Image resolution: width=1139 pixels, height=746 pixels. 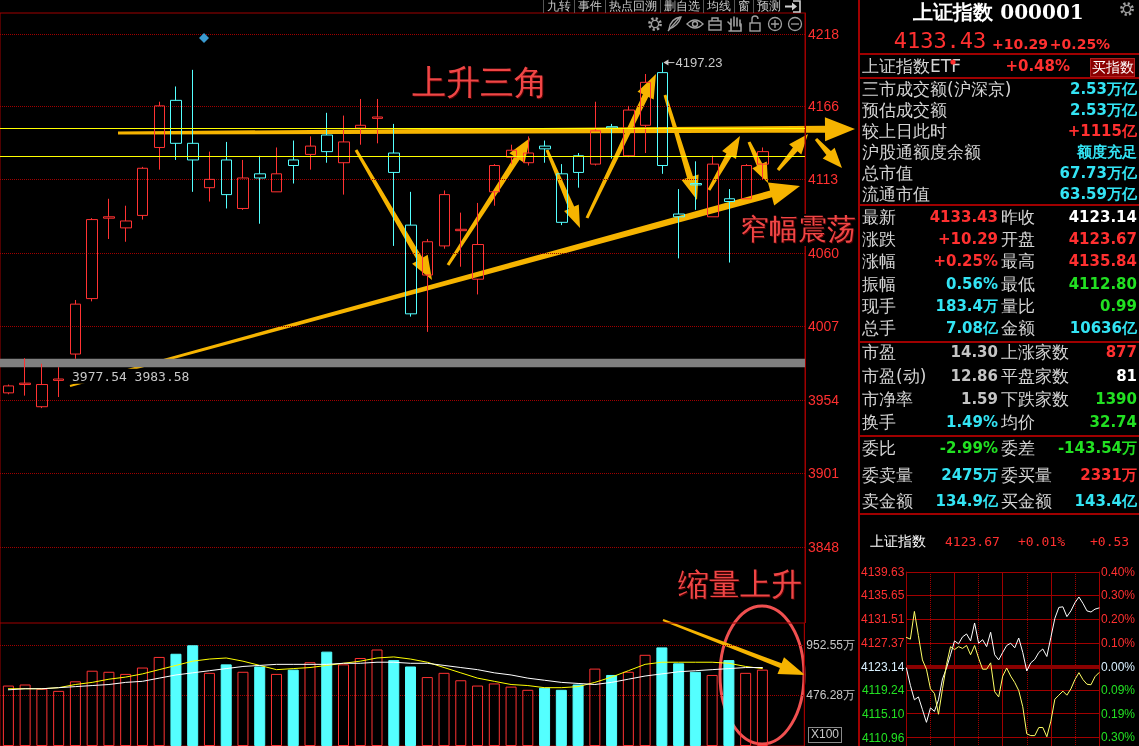 I want to click on y2-tick-label: 0.09%, so click(x=1118, y=689).